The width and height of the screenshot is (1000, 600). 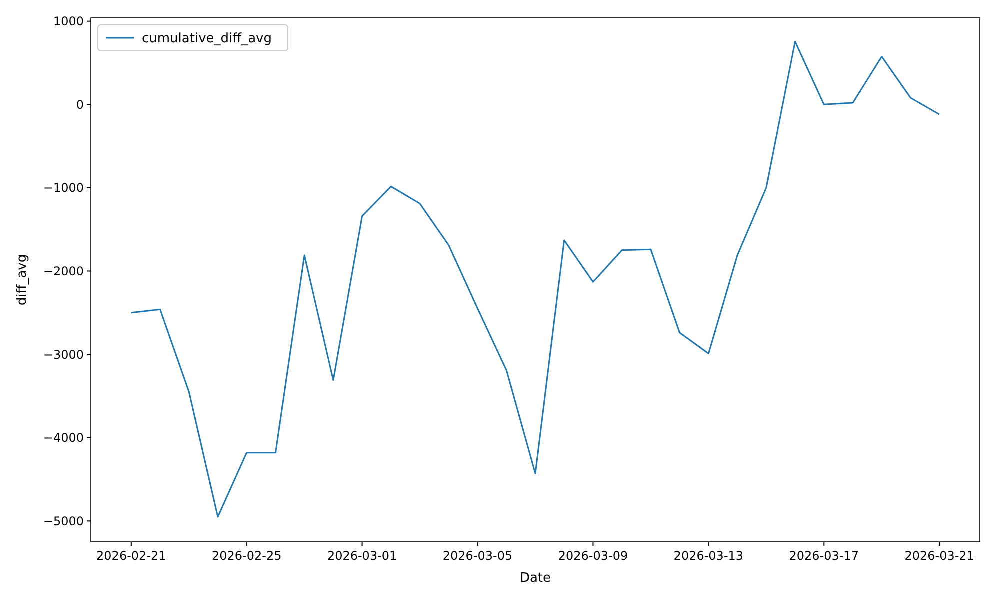 What do you see at coordinates (131, 556) in the screenshot?
I see `x-tick-label: 2026-02-21` at bounding box center [131, 556].